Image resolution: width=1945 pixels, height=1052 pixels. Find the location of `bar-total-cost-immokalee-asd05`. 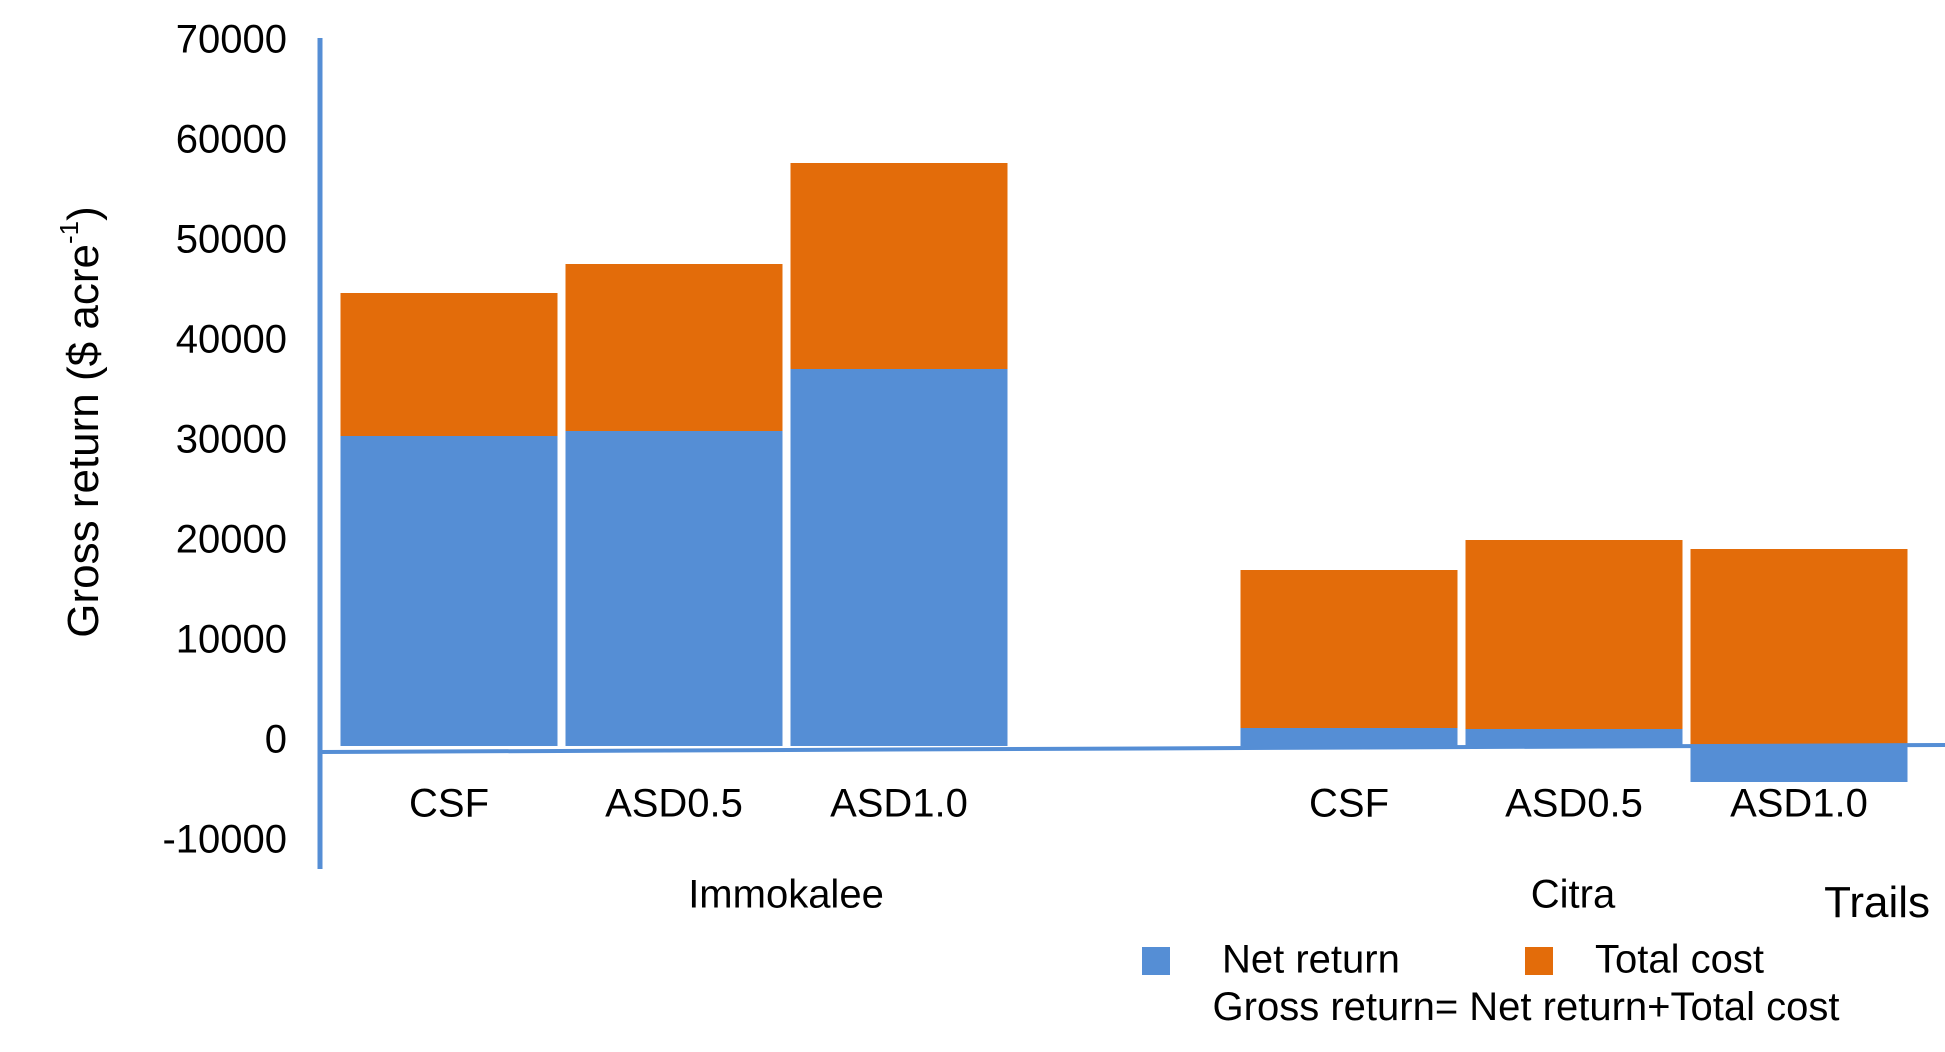

bar-total-cost-immokalee-asd05 is located at coordinates (674, 347).